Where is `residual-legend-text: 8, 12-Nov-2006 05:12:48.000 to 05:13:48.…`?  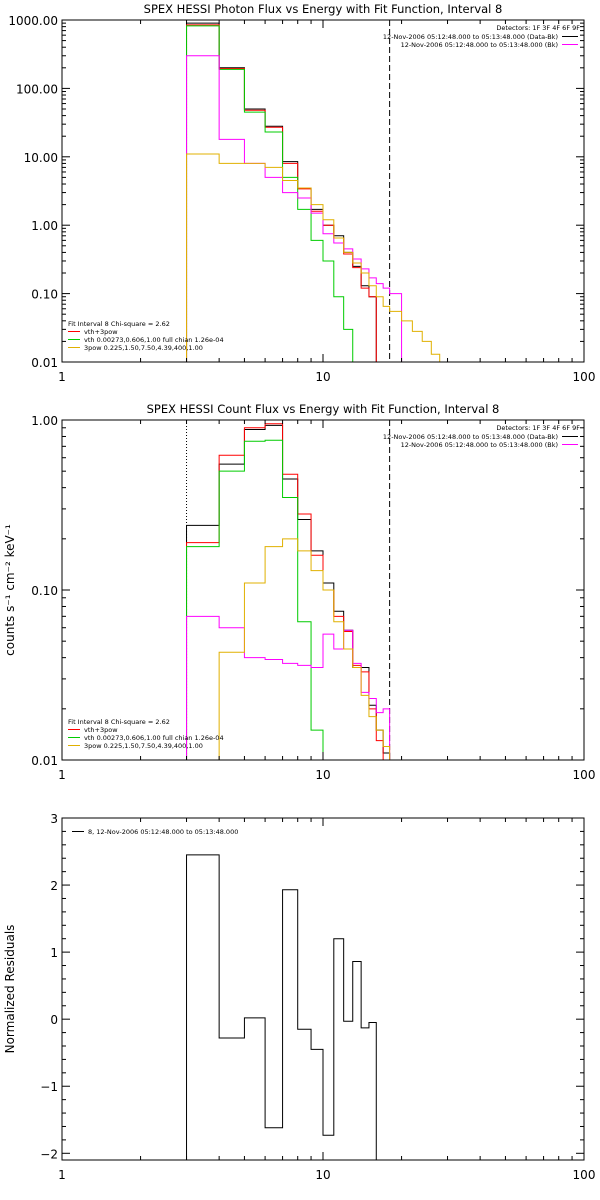 residual-legend-text: 8, 12-Nov-2006 05:12:48.000 to 05:13:48.… is located at coordinates (163, 832).